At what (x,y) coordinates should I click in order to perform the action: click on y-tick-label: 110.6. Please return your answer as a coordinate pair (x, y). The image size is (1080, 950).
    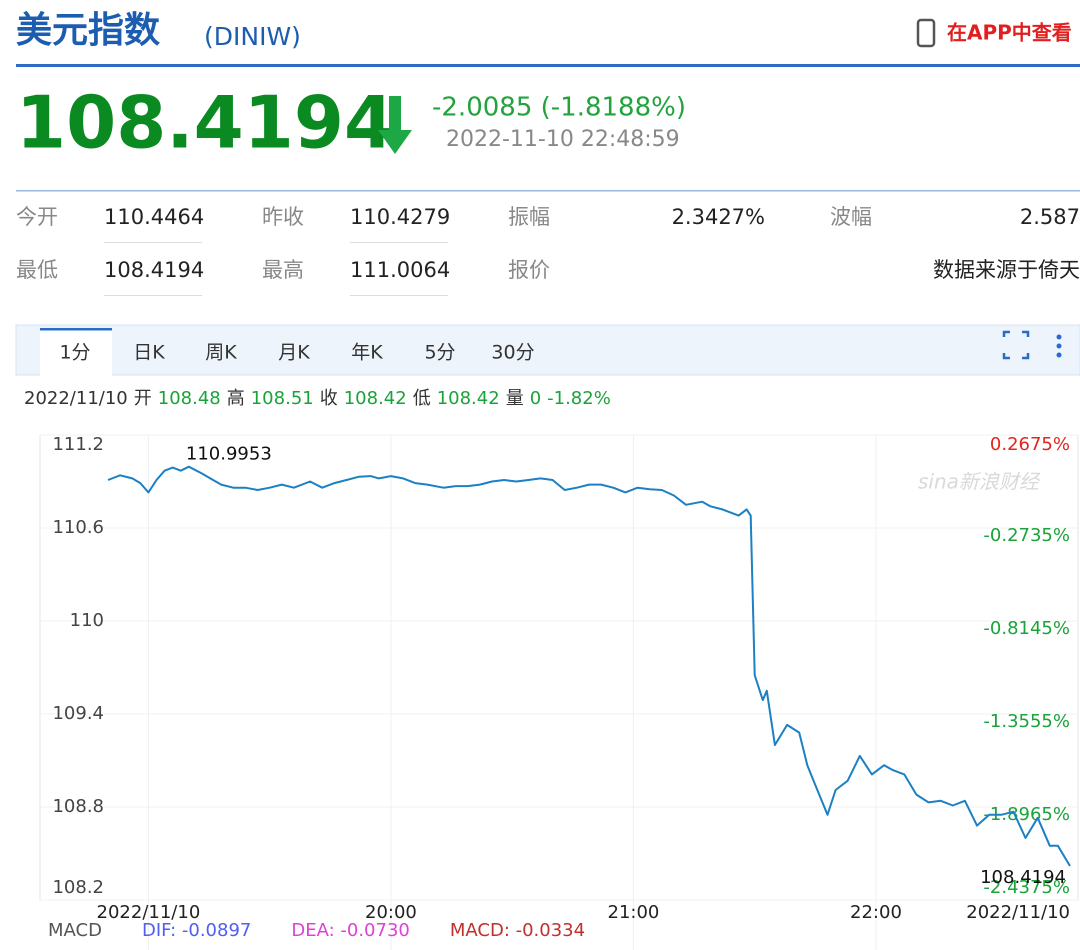
    Looking at the image, I should click on (78, 527).